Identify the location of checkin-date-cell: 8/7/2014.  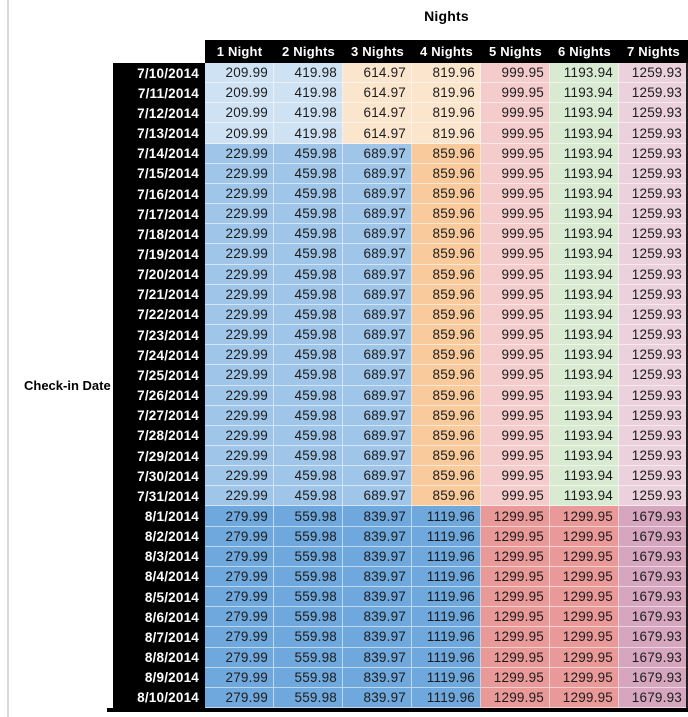
(159, 637).